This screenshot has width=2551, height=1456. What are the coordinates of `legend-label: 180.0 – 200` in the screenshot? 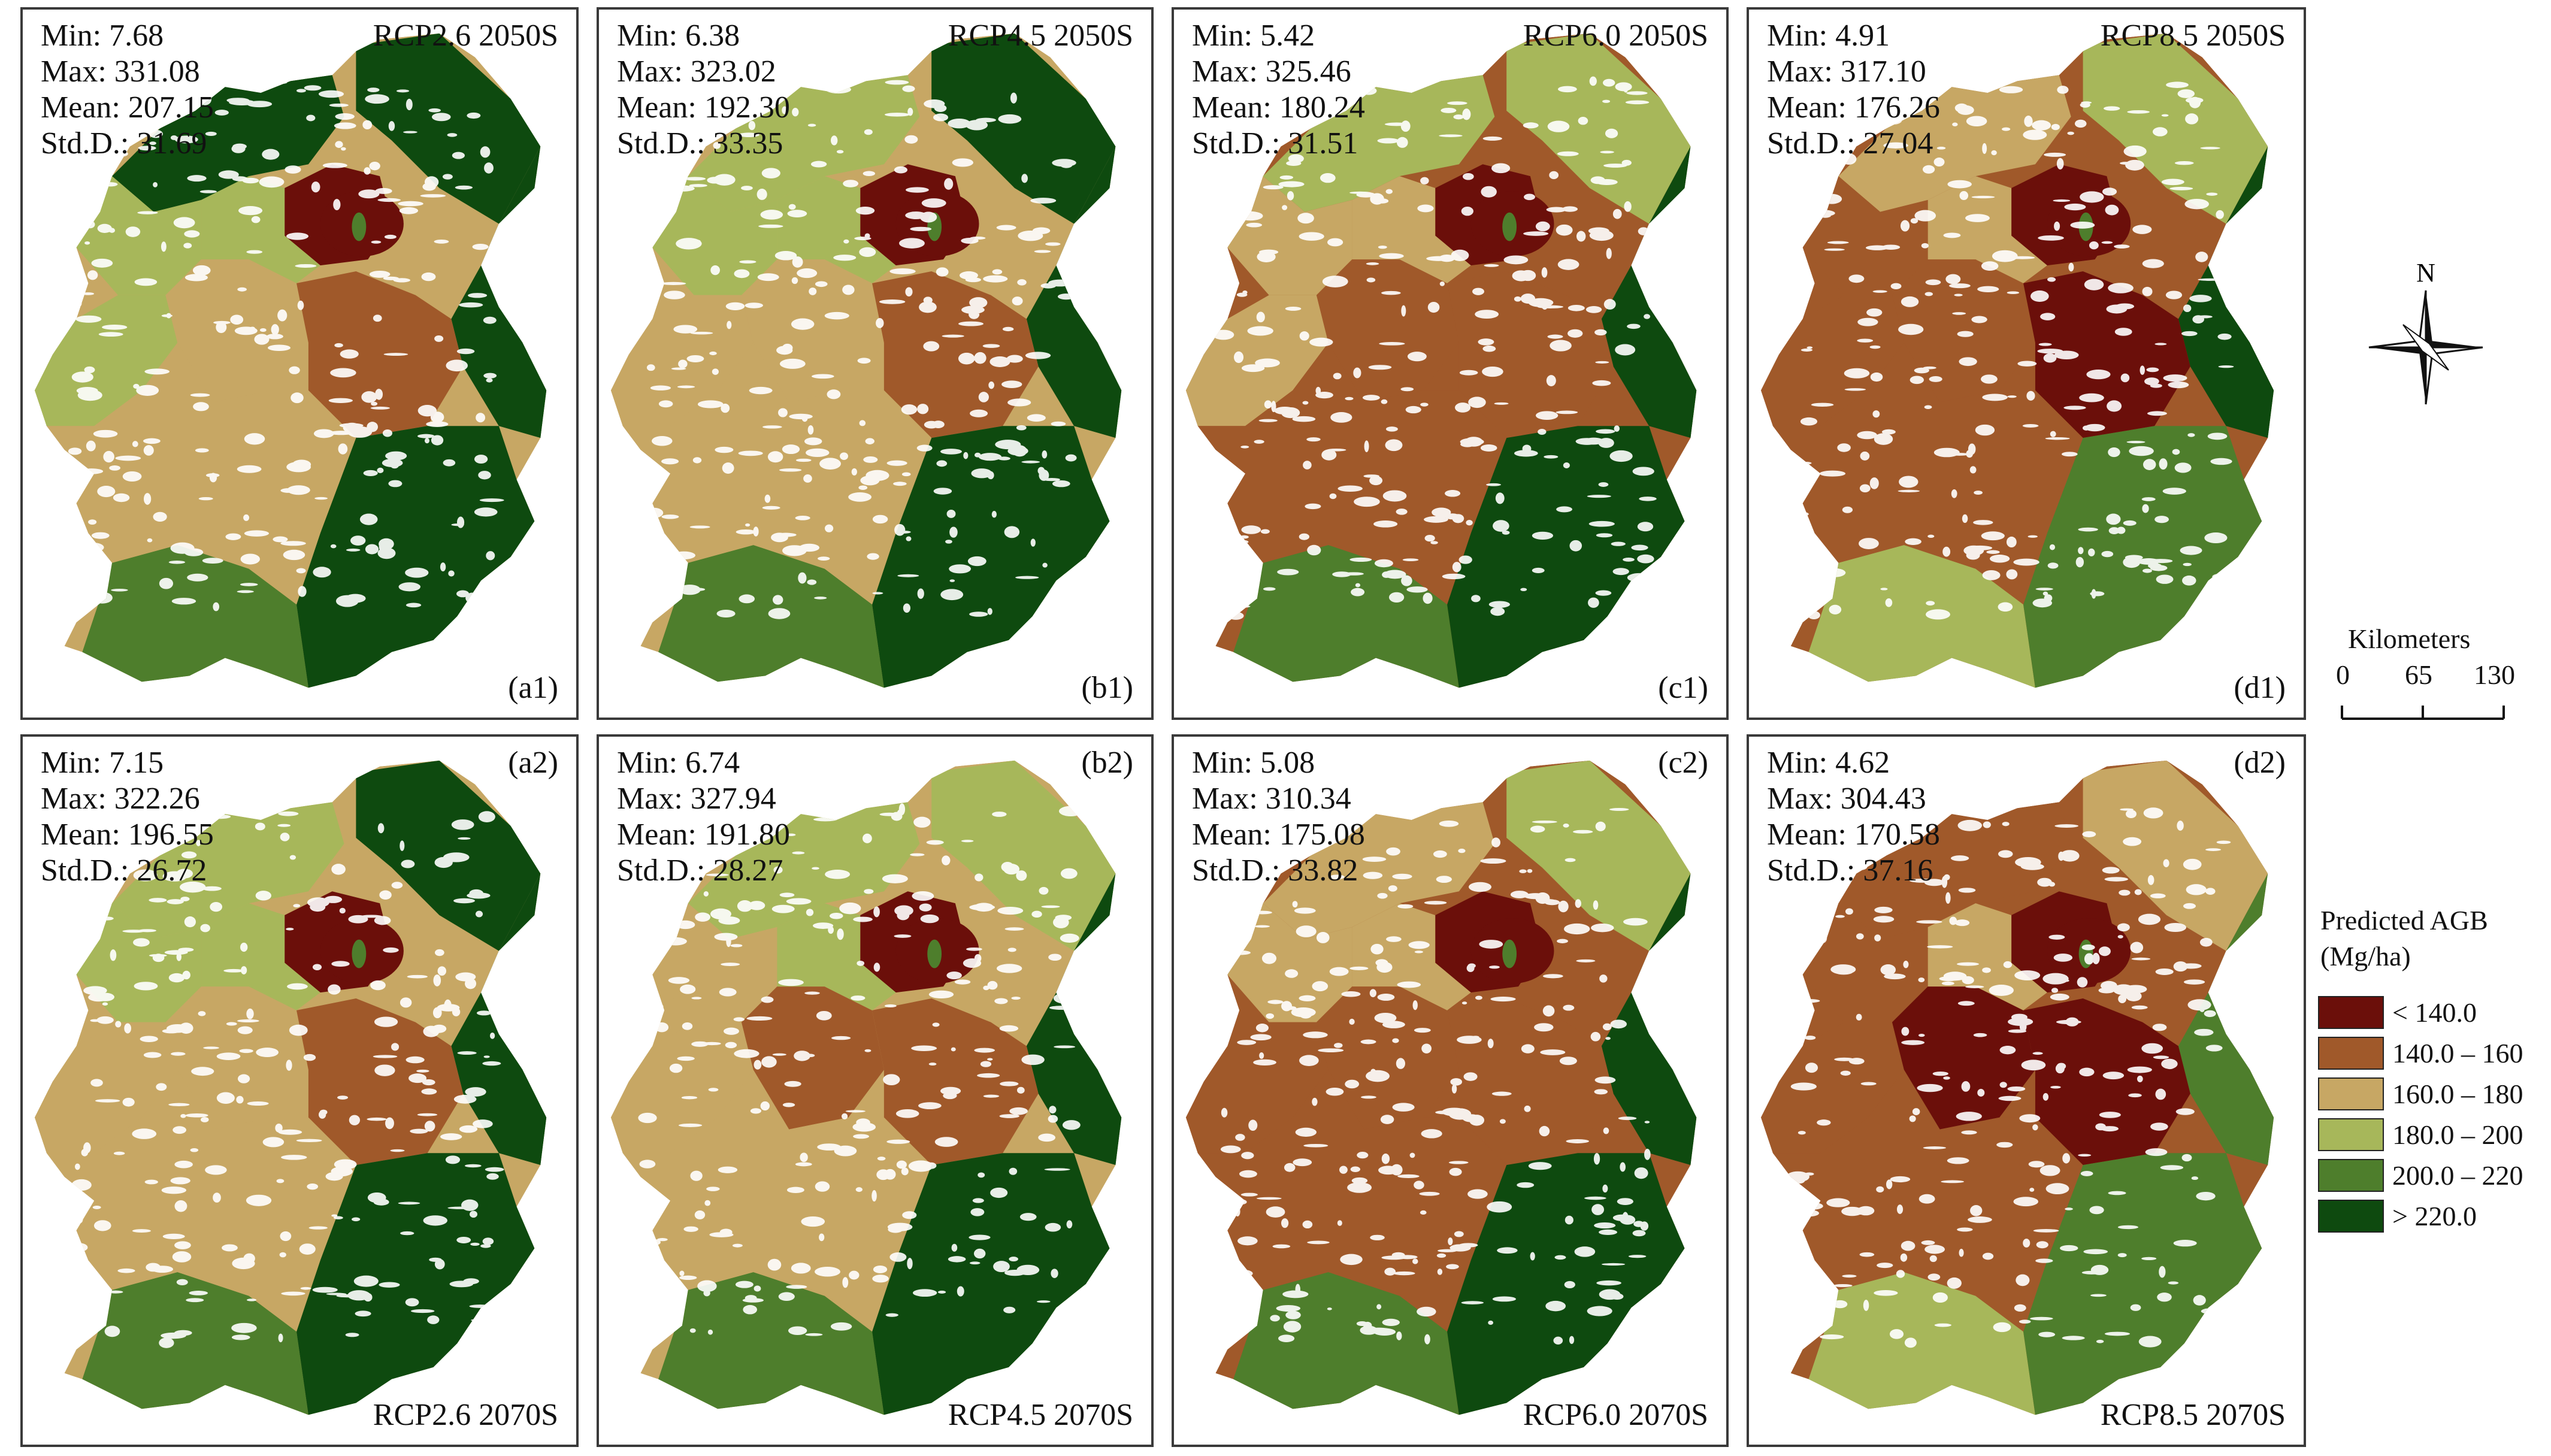 It's located at (2457, 1134).